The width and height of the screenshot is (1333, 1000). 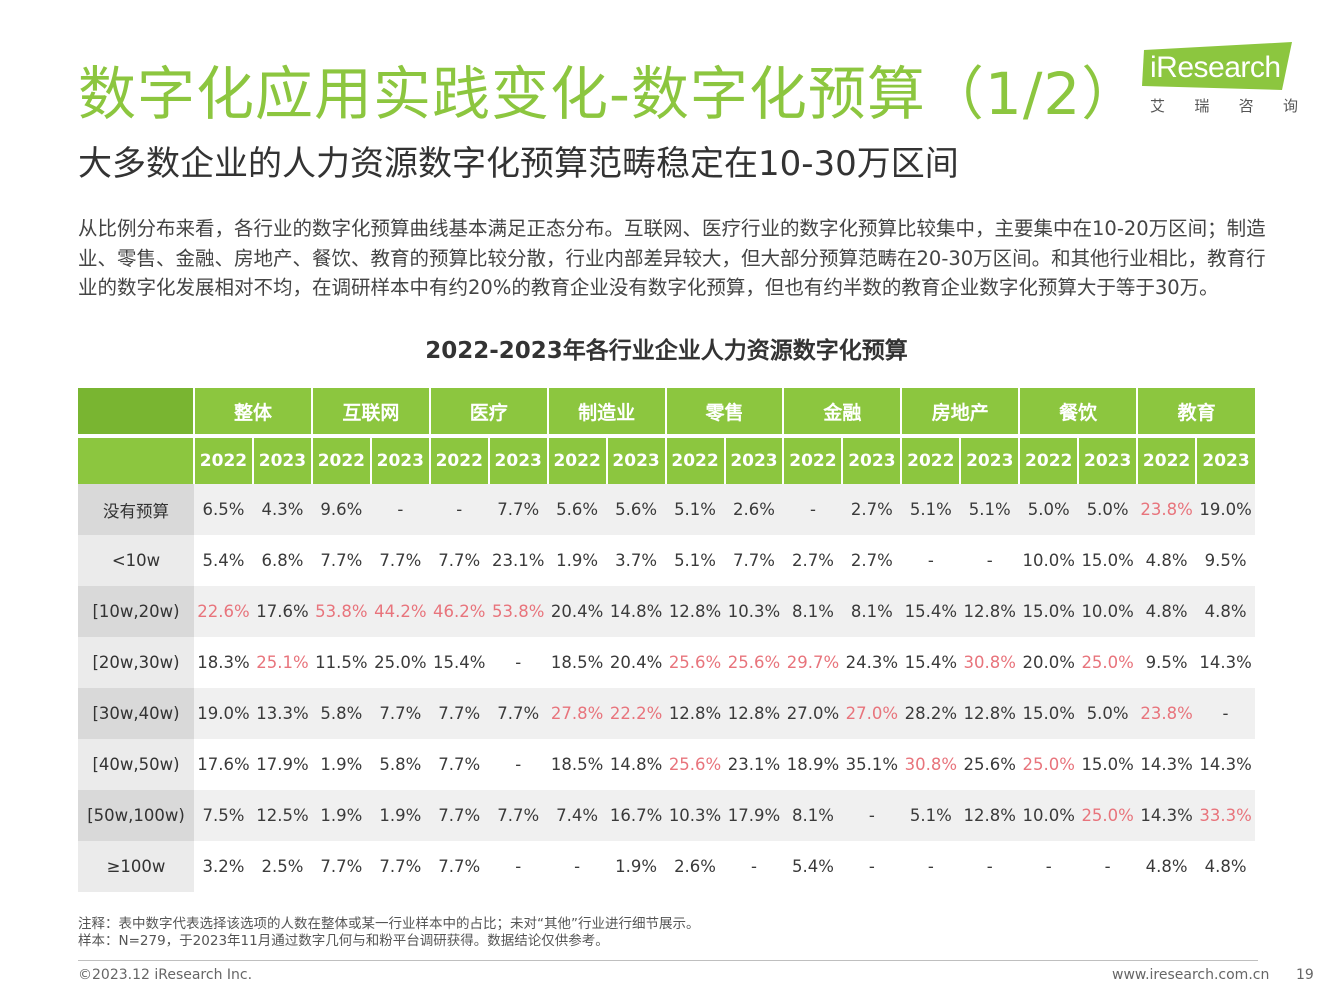 I want to click on page-number: 19, so click(x=1305, y=975).